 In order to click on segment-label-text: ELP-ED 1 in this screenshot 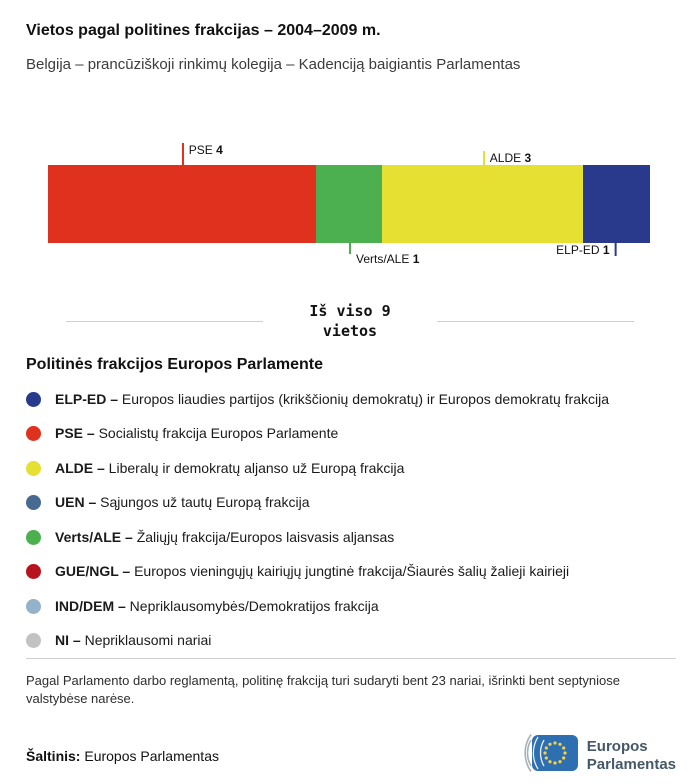, I will do `click(583, 250)`.